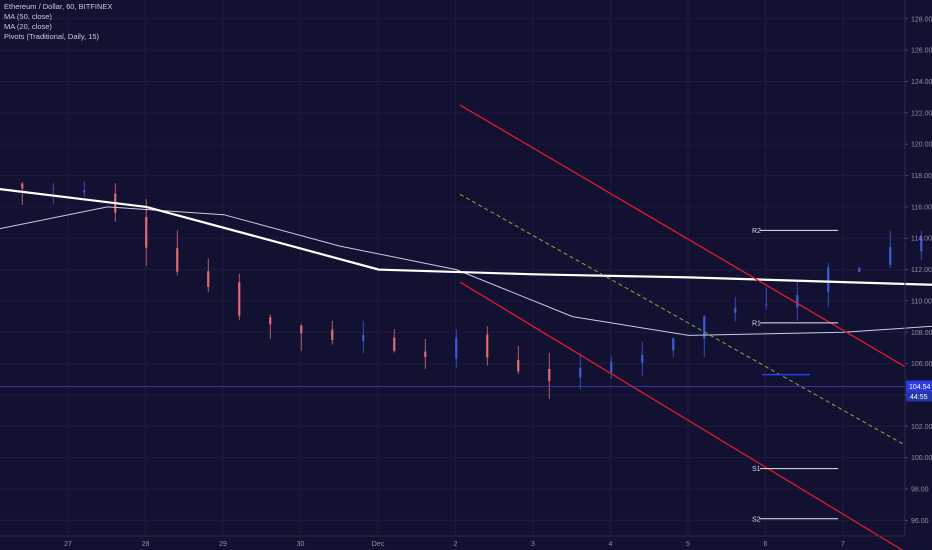 This screenshot has width=932, height=550. What do you see at coordinates (921, 176) in the screenshot?
I see `y-tick-label: 118.00` at bounding box center [921, 176].